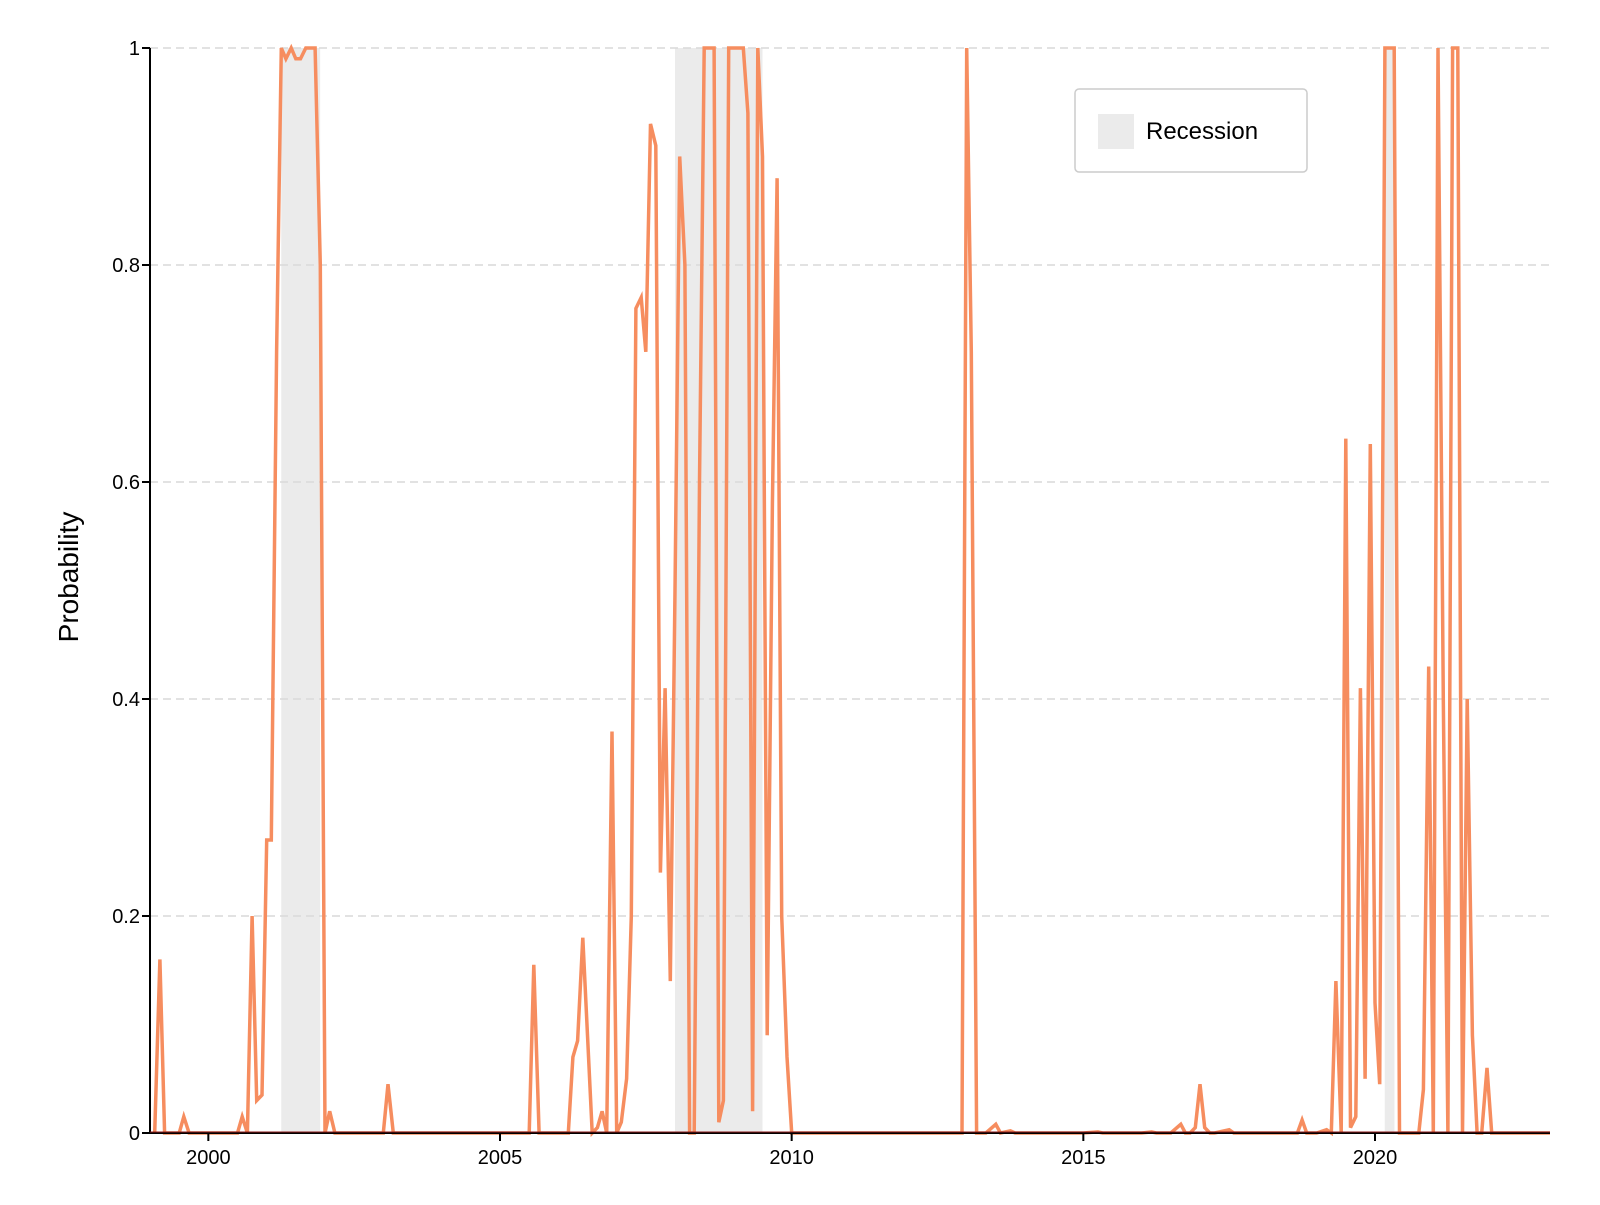 This screenshot has width=1600, height=1205. Describe the element at coordinates (68, 577) in the screenshot. I see `y-axis-title: Probability` at that location.